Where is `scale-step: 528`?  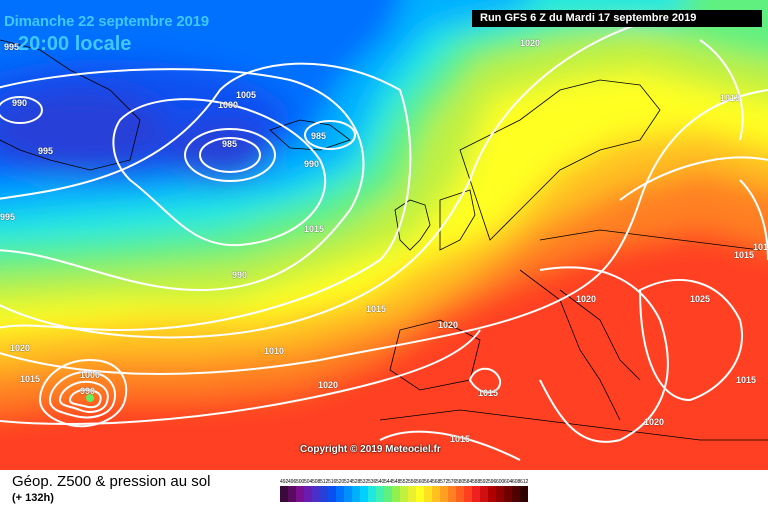
scale-step: 528 is located at coordinates (356, 490).